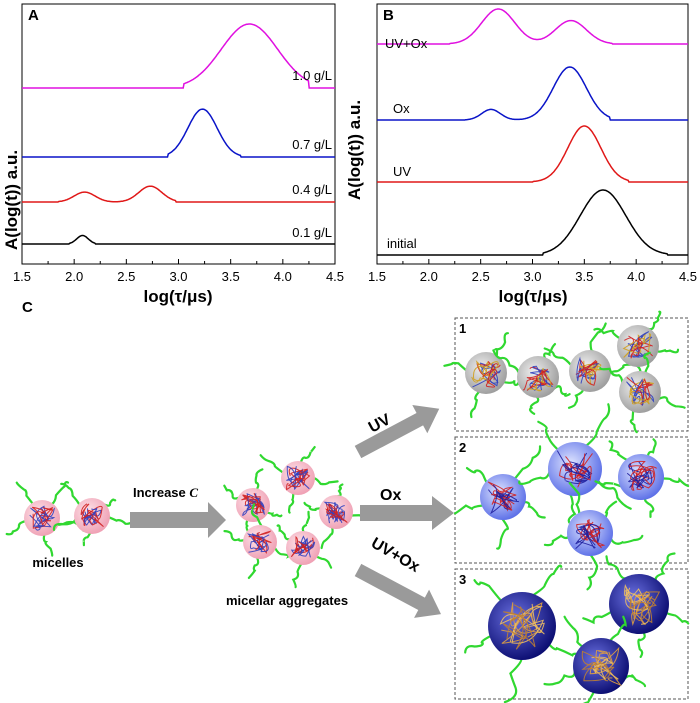 The image size is (700, 703). I want to click on x-tick-label-b-0: 1.5, so click(377, 276).